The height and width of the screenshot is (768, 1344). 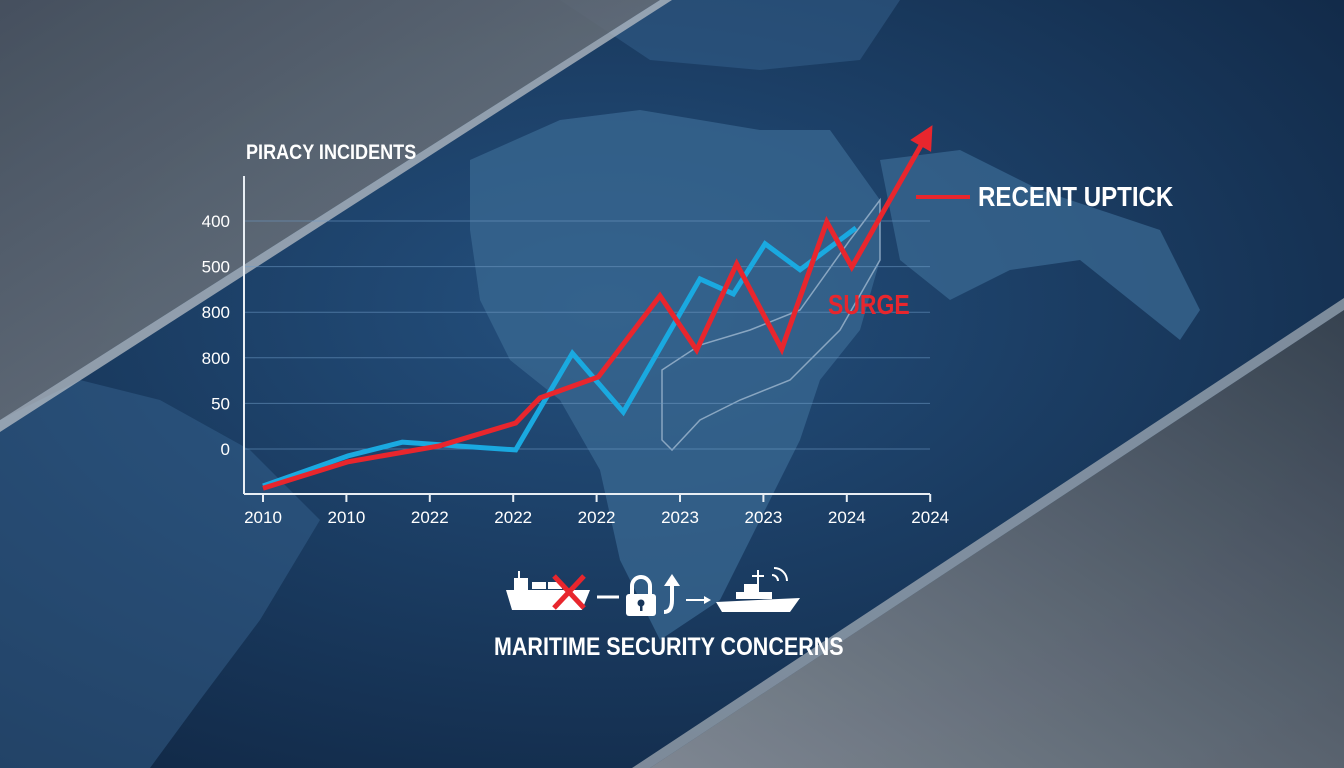 What do you see at coordinates (1076, 196) in the screenshot?
I see `recent-uptick-annotation: RECENT UPTICK` at bounding box center [1076, 196].